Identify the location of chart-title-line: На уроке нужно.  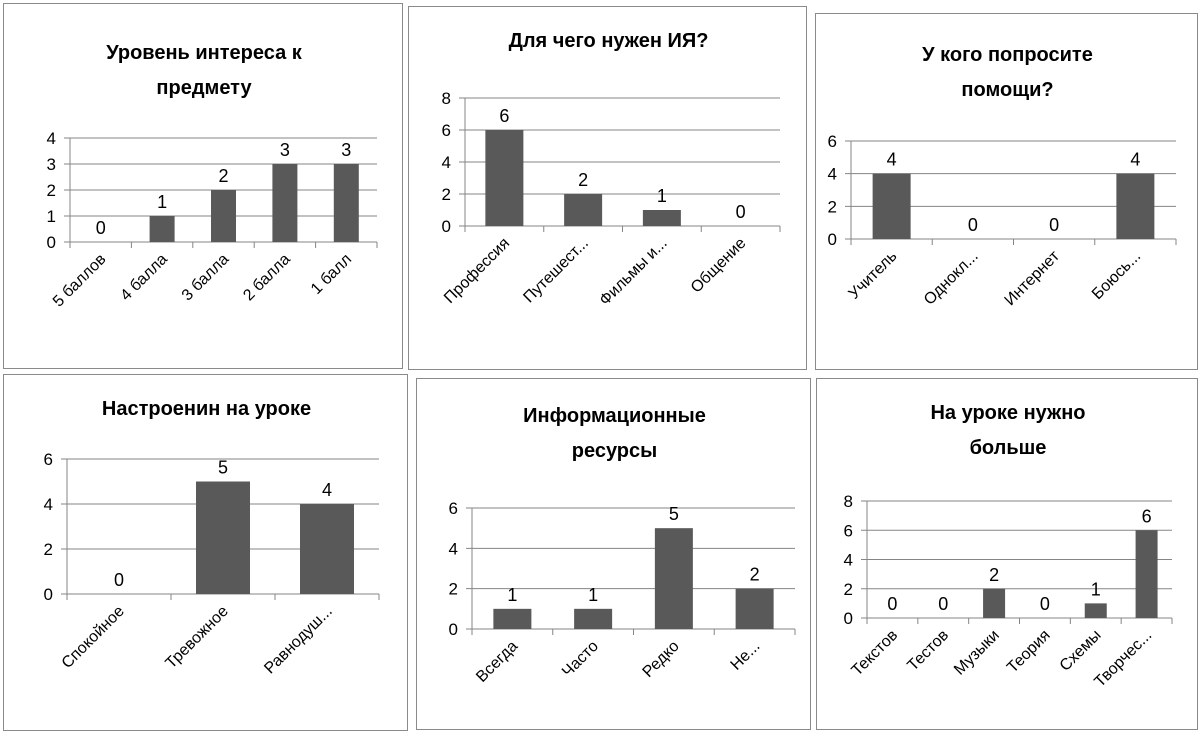
(1007, 413).